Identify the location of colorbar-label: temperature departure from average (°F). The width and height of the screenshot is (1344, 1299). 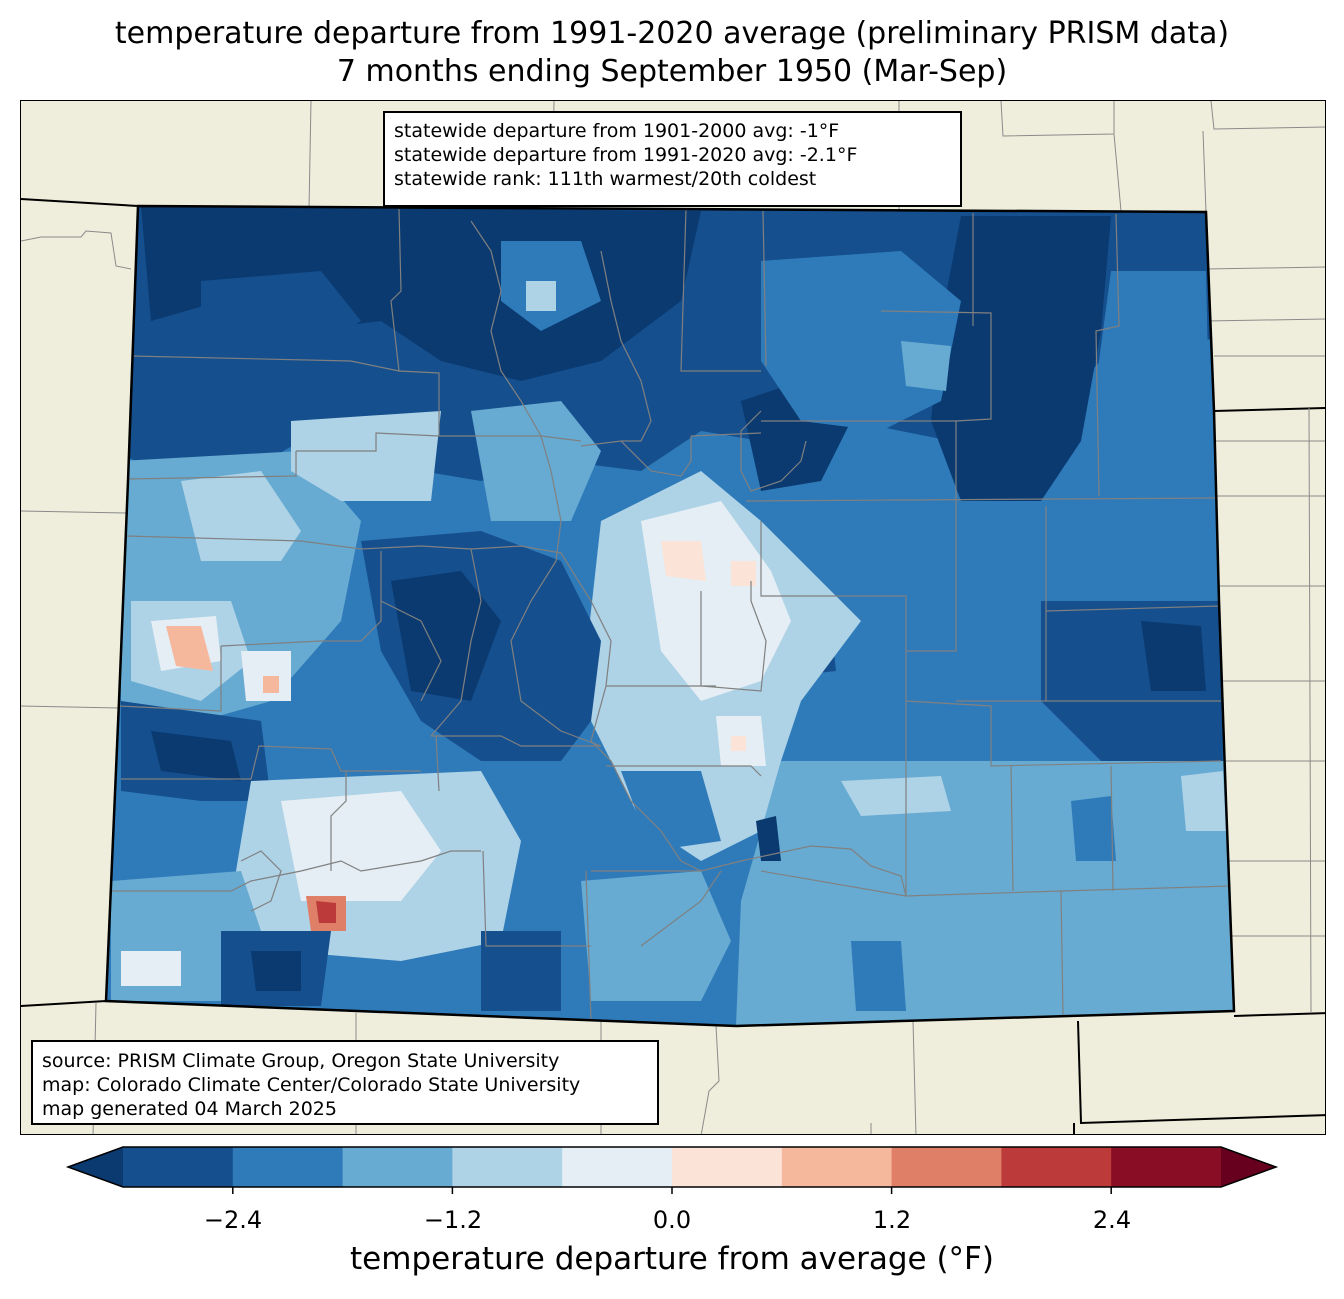
(672, 1259).